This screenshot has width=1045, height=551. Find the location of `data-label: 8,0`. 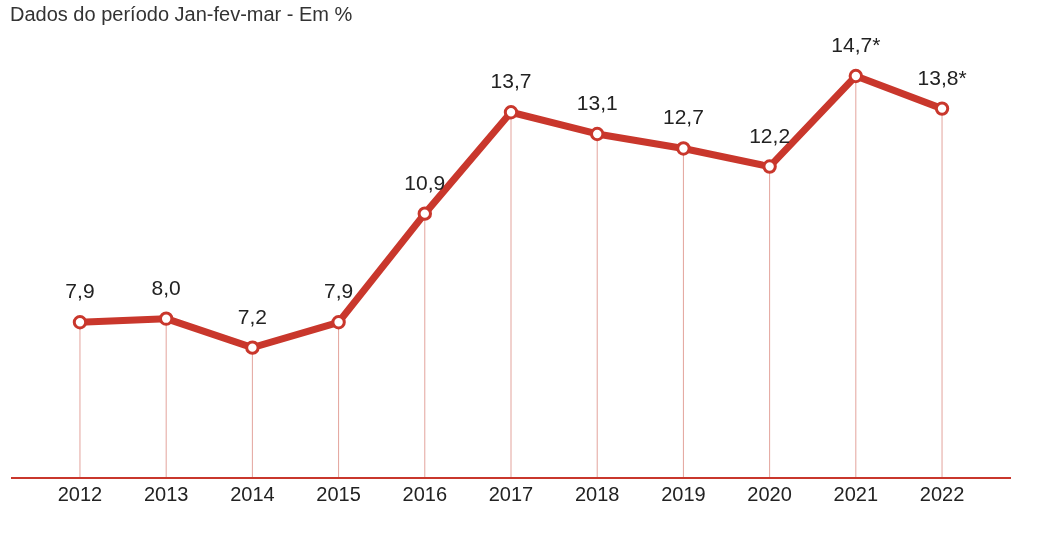

data-label: 8,0 is located at coordinates (166, 287).